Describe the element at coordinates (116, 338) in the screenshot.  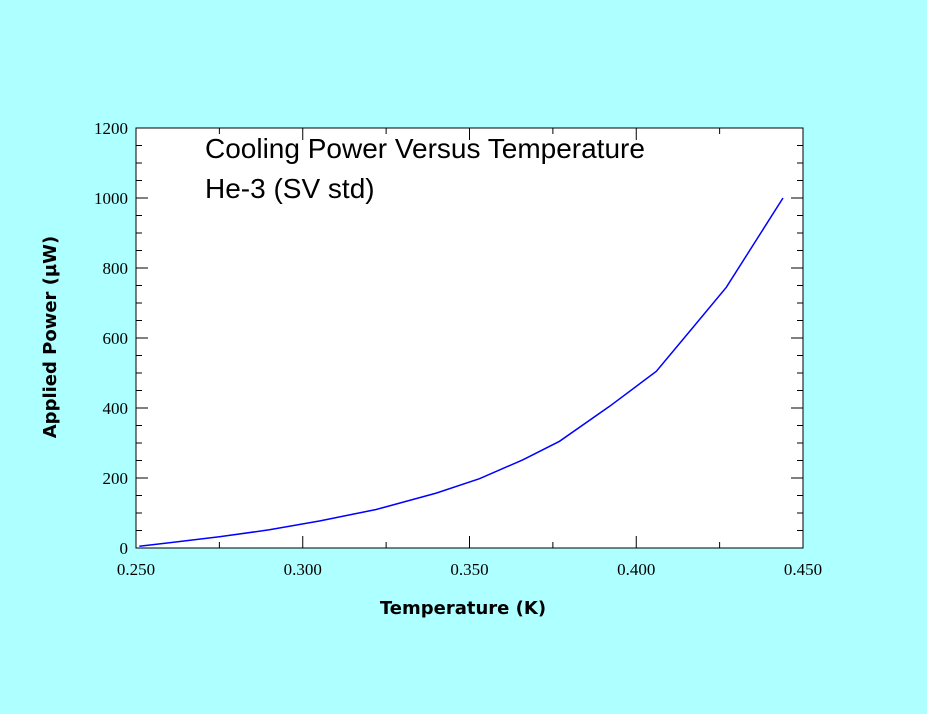
I see `y-tick-label: 600` at that location.